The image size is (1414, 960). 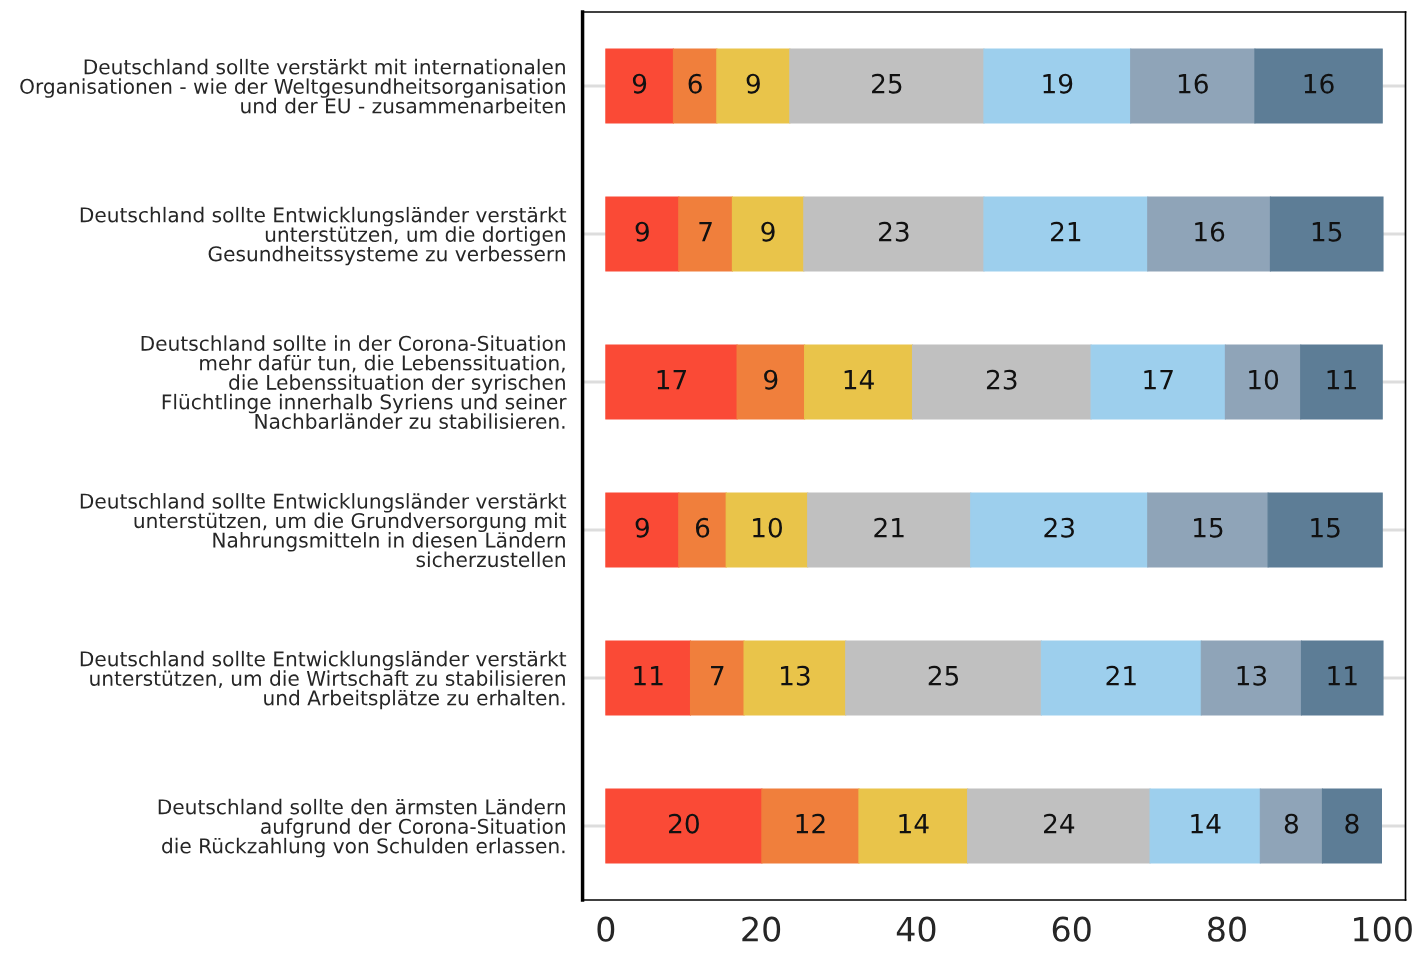 What do you see at coordinates (1071, 929) in the screenshot?
I see `x-tick-label: 60` at bounding box center [1071, 929].